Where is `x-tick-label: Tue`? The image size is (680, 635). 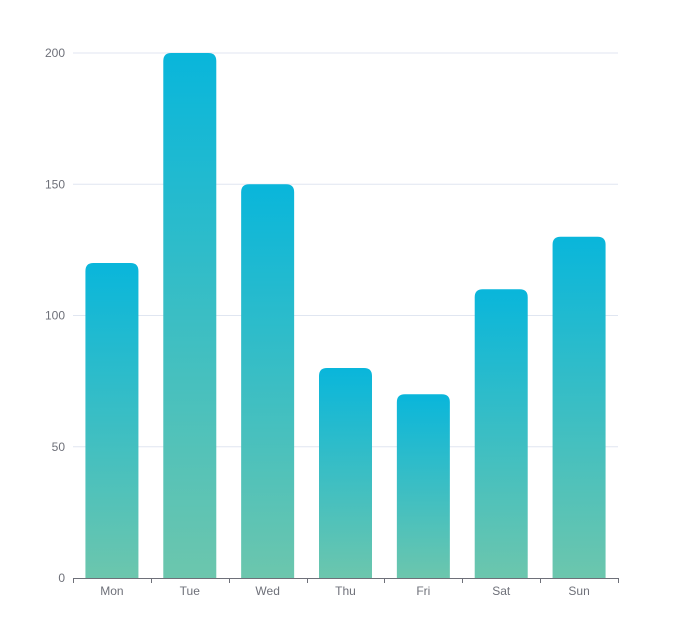 x-tick-label: Tue is located at coordinates (190, 591).